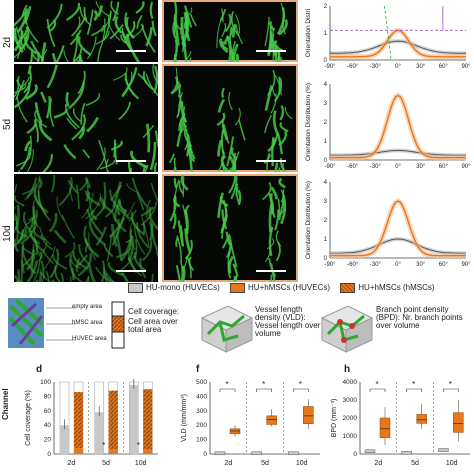 The height and width of the screenshot is (474, 474). I want to click on y-tick-label: 80, so click(48, 396).